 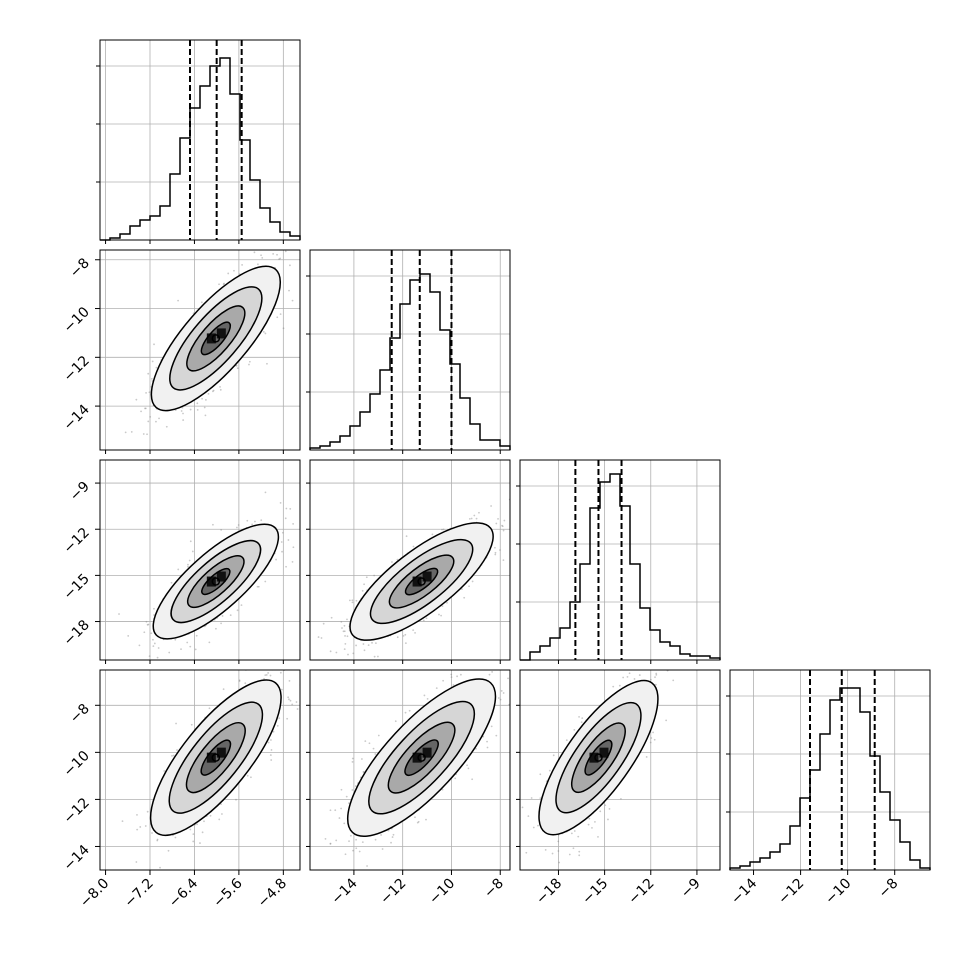 I want to click on y-tick-label: −8, so click(x=80, y=268).